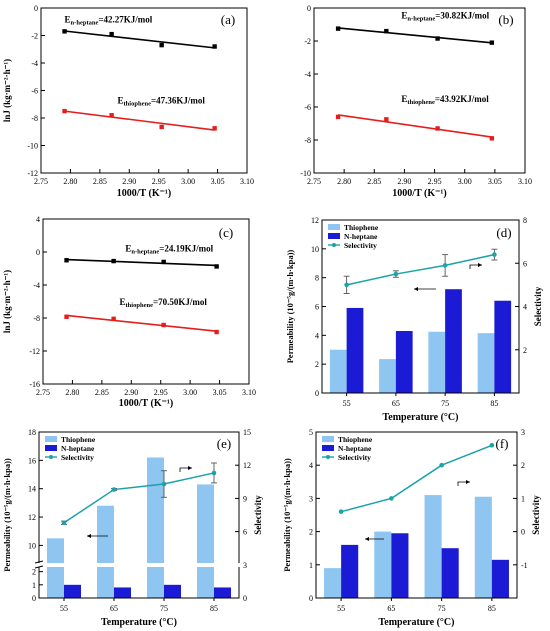 This screenshot has width=550, height=631. Describe the element at coordinates (164, 303) in the screenshot. I see `activation-energy-label: Ethiophene=70.50KJ/mol` at that location.